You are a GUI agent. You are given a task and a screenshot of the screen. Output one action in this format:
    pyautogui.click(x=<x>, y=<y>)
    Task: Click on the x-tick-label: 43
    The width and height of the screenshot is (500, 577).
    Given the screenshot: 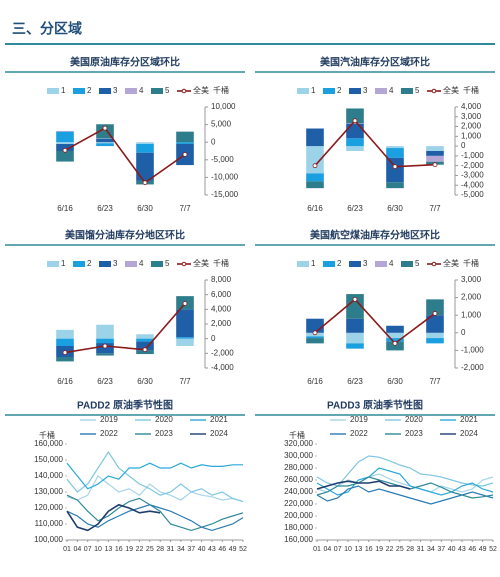 What is the action you would take?
    pyautogui.click(x=462, y=549)
    